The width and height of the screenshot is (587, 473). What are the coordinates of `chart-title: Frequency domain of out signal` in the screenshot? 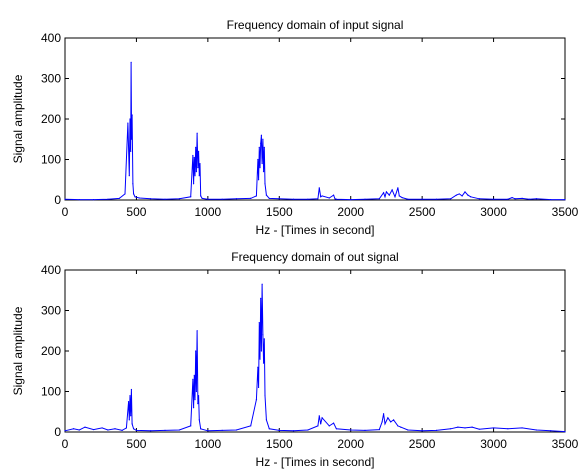 It's located at (314, 257).